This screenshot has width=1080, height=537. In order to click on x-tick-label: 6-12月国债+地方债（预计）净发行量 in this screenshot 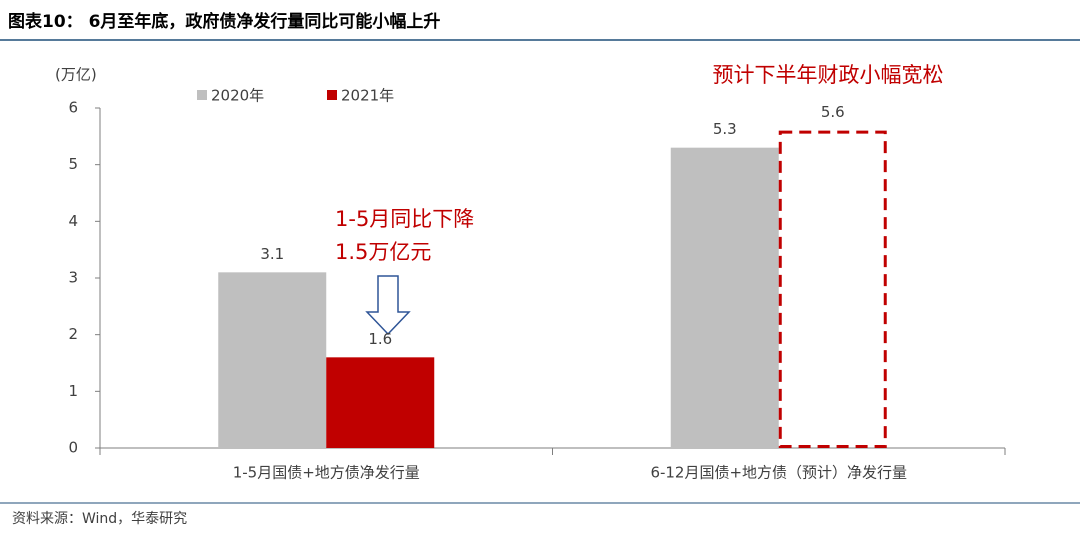, I will do `click(778, 473)`.